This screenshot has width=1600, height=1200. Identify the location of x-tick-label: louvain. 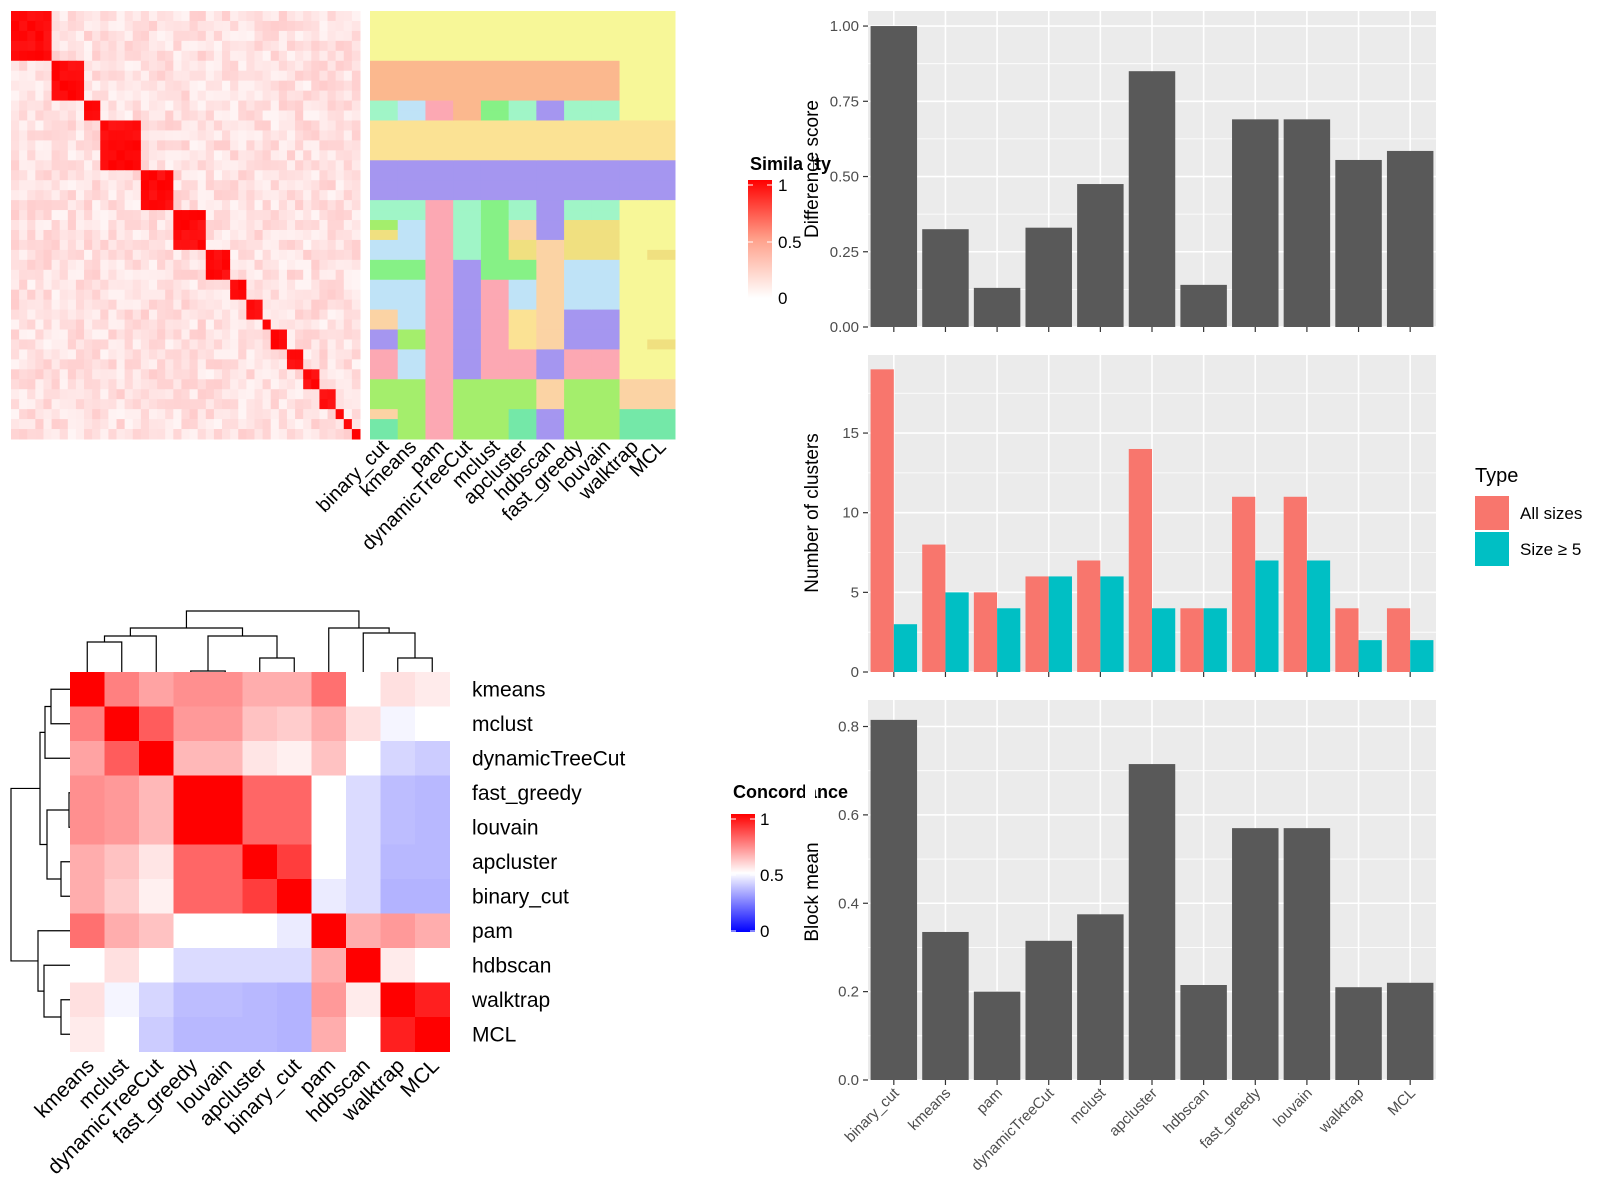
(1293, 1108).